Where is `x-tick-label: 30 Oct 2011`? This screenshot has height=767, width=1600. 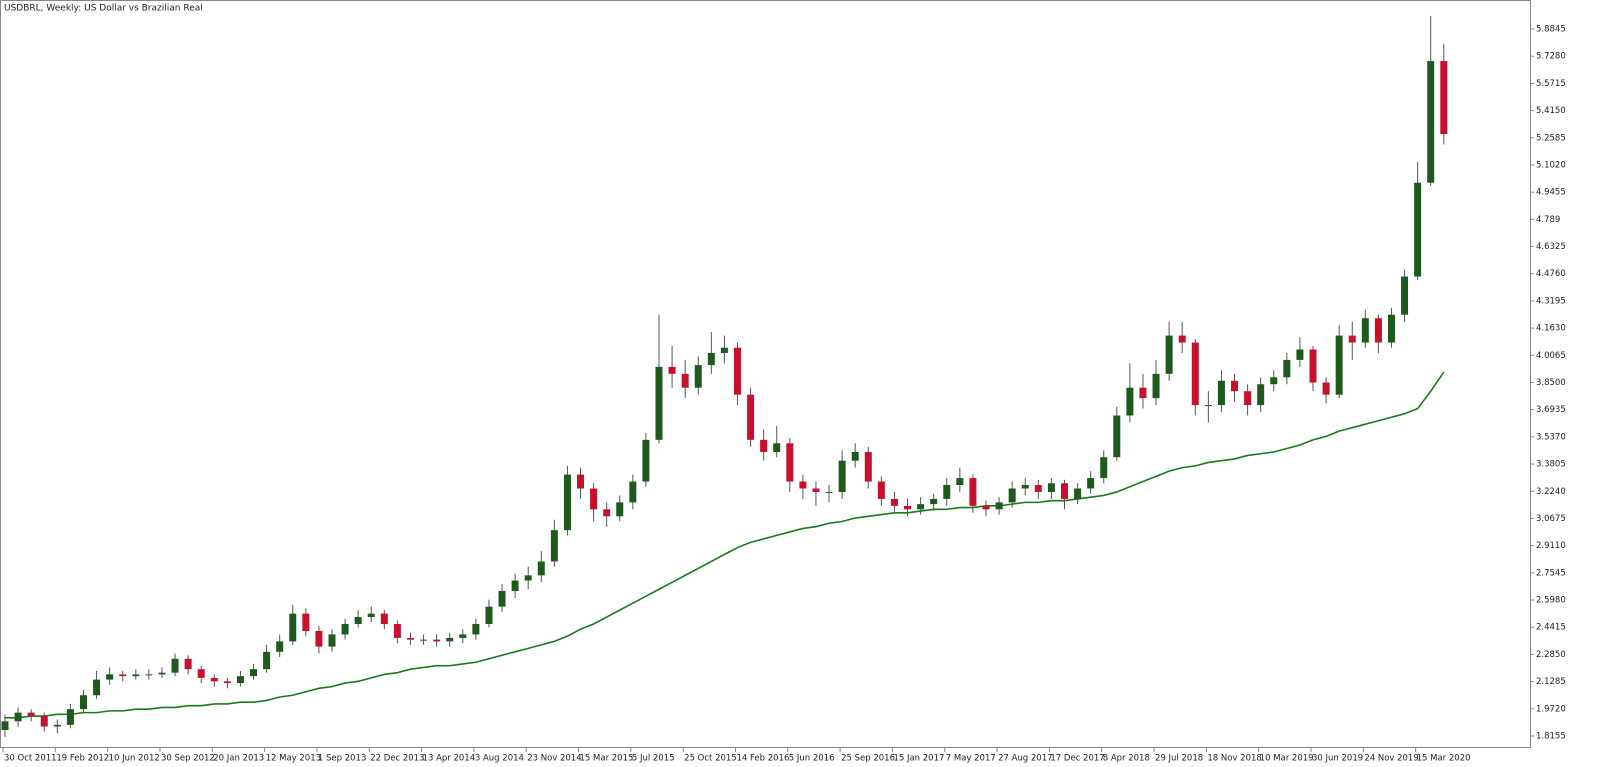
x-tick-label: 30 Oct 2011 is located at coordinates (30, 759).